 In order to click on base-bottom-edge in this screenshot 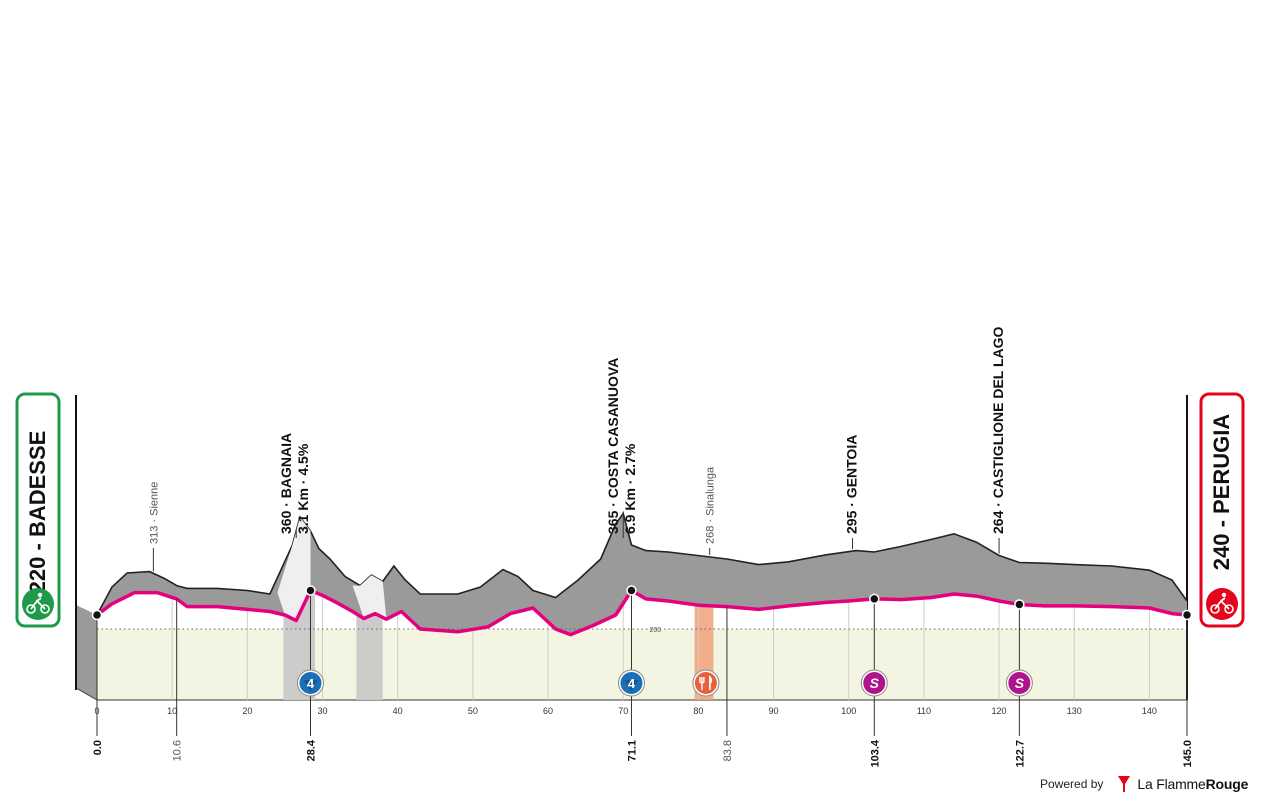, I will do `click(86, 694)`.